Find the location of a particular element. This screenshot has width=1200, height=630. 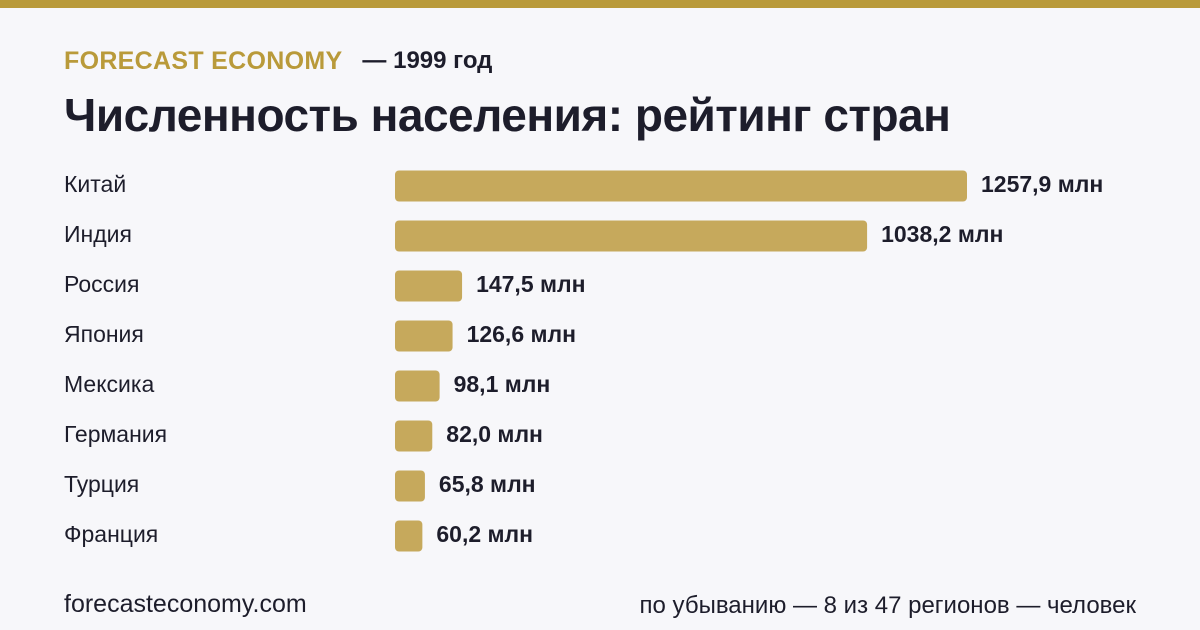

value-label: 147,5 млн is located at coordinates (530, 284).